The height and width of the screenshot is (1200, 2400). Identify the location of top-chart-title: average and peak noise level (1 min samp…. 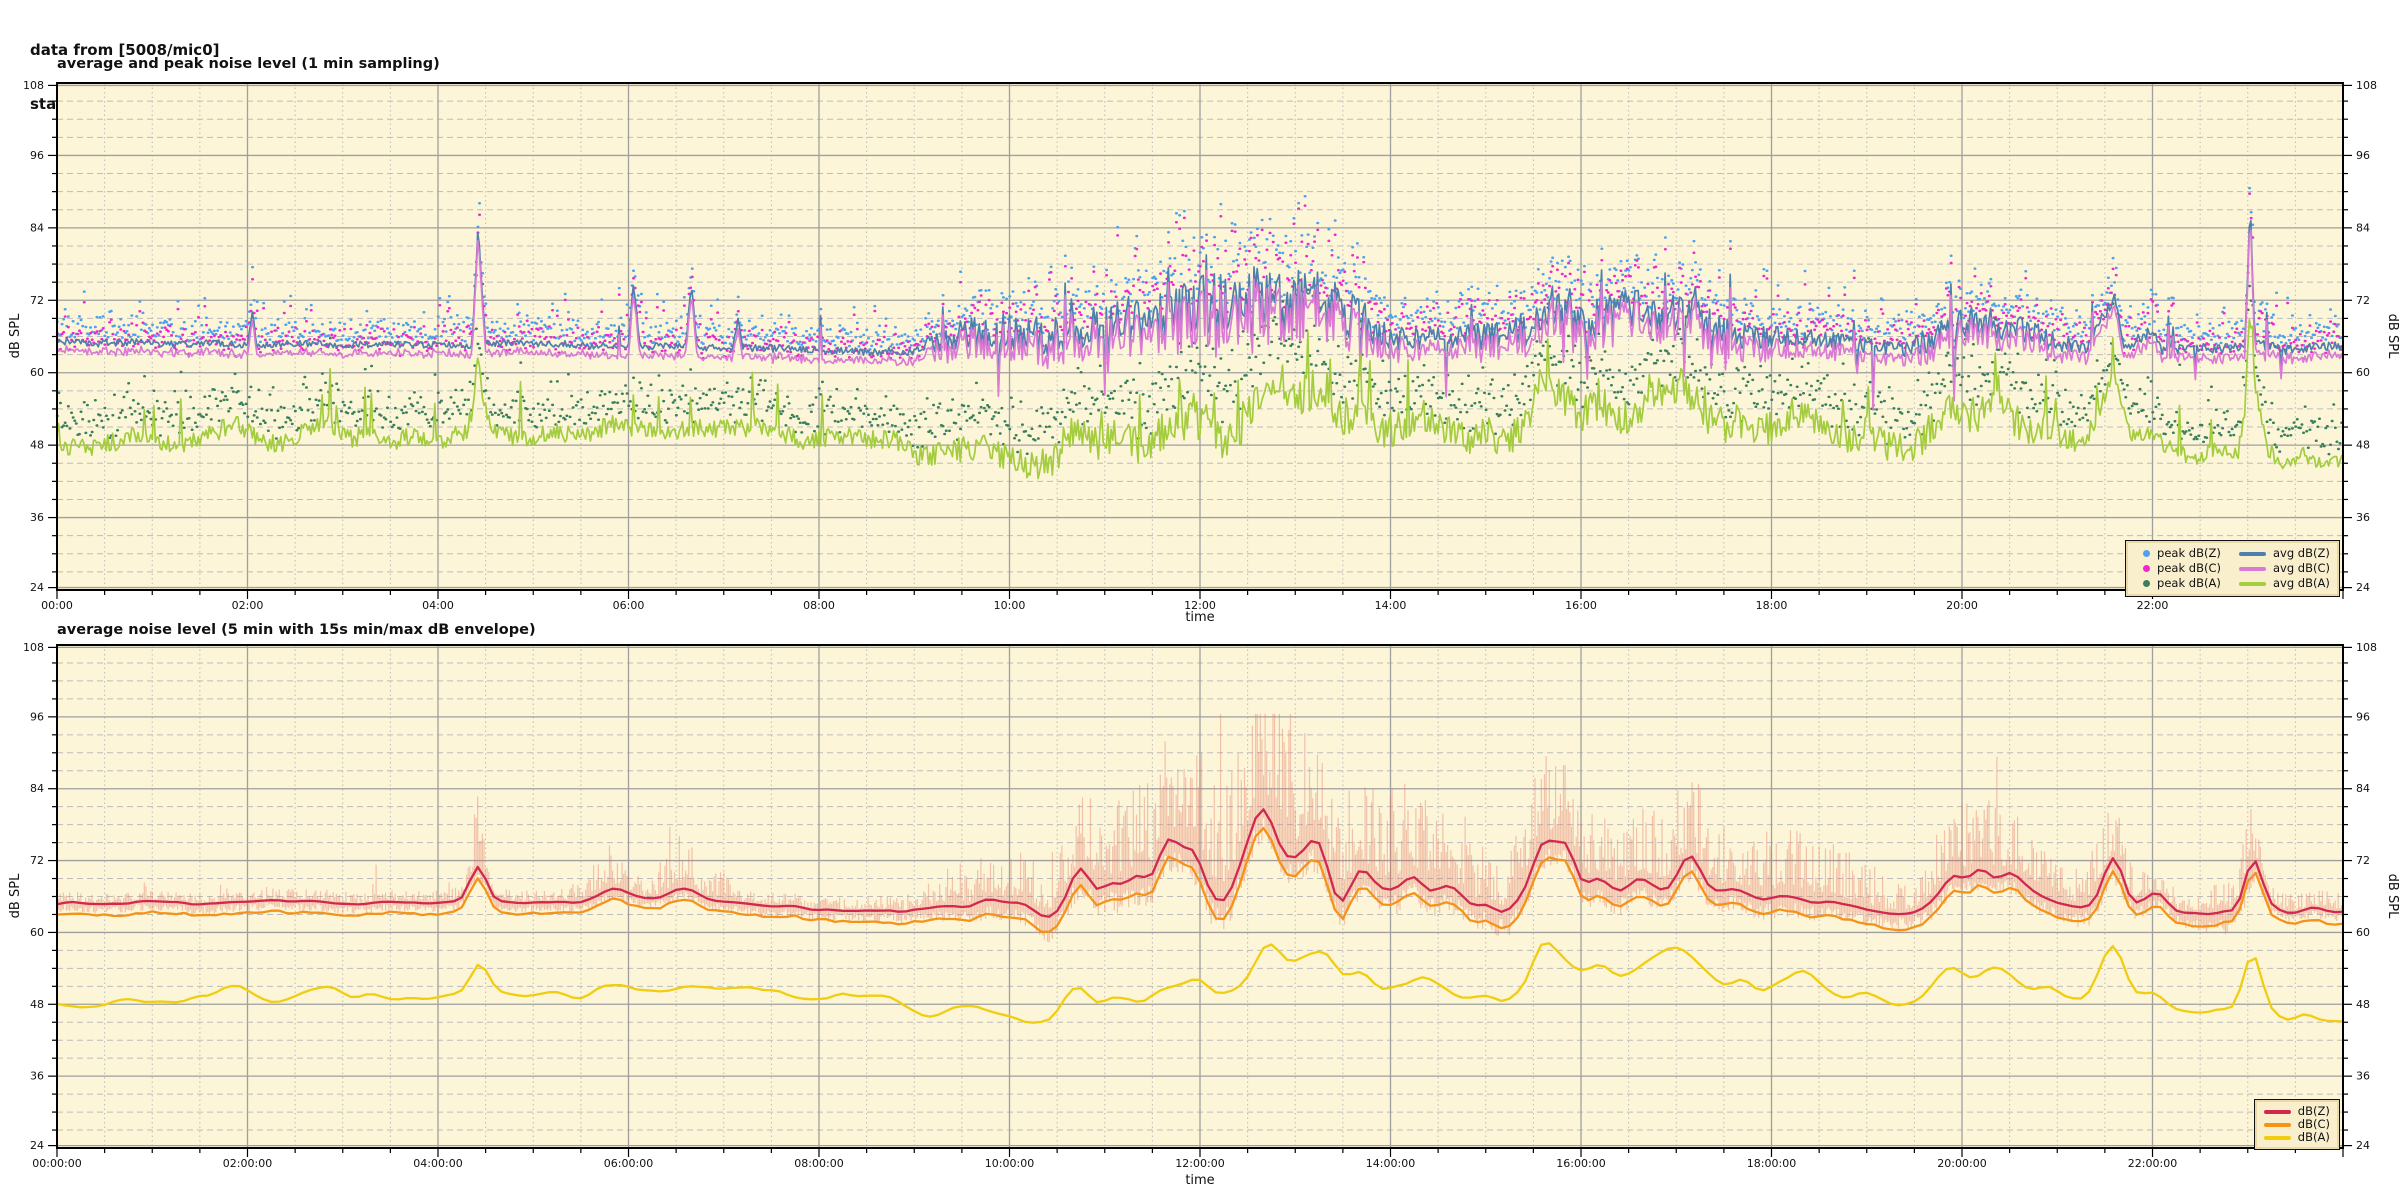
(248, 64).